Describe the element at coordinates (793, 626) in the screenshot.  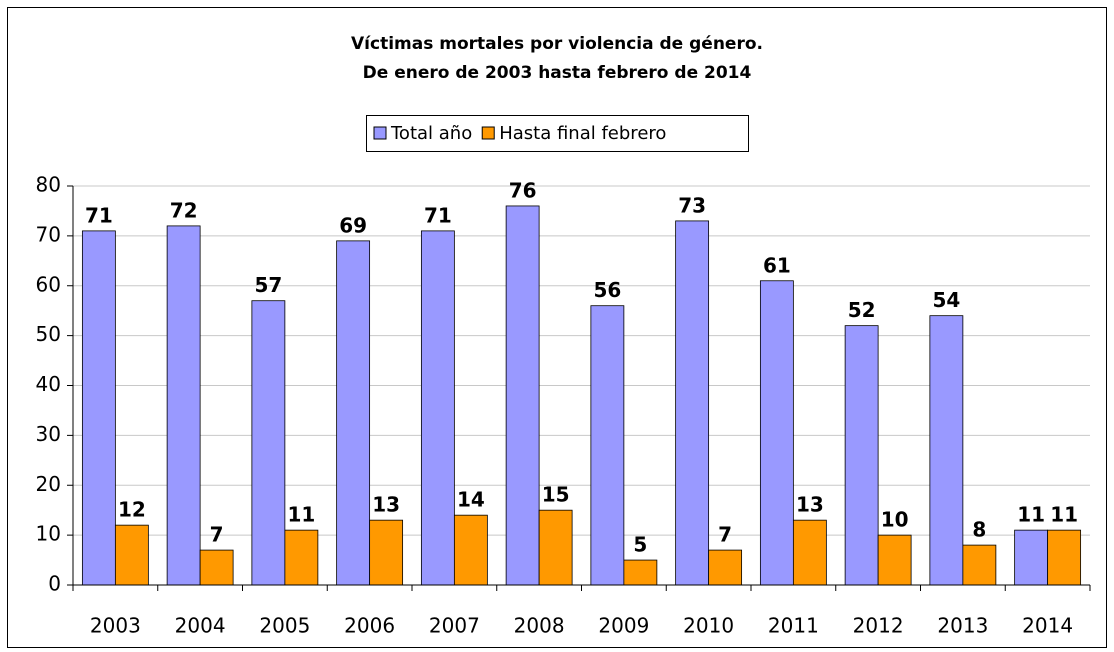
I see `x-tick-label: 2011` at that location.